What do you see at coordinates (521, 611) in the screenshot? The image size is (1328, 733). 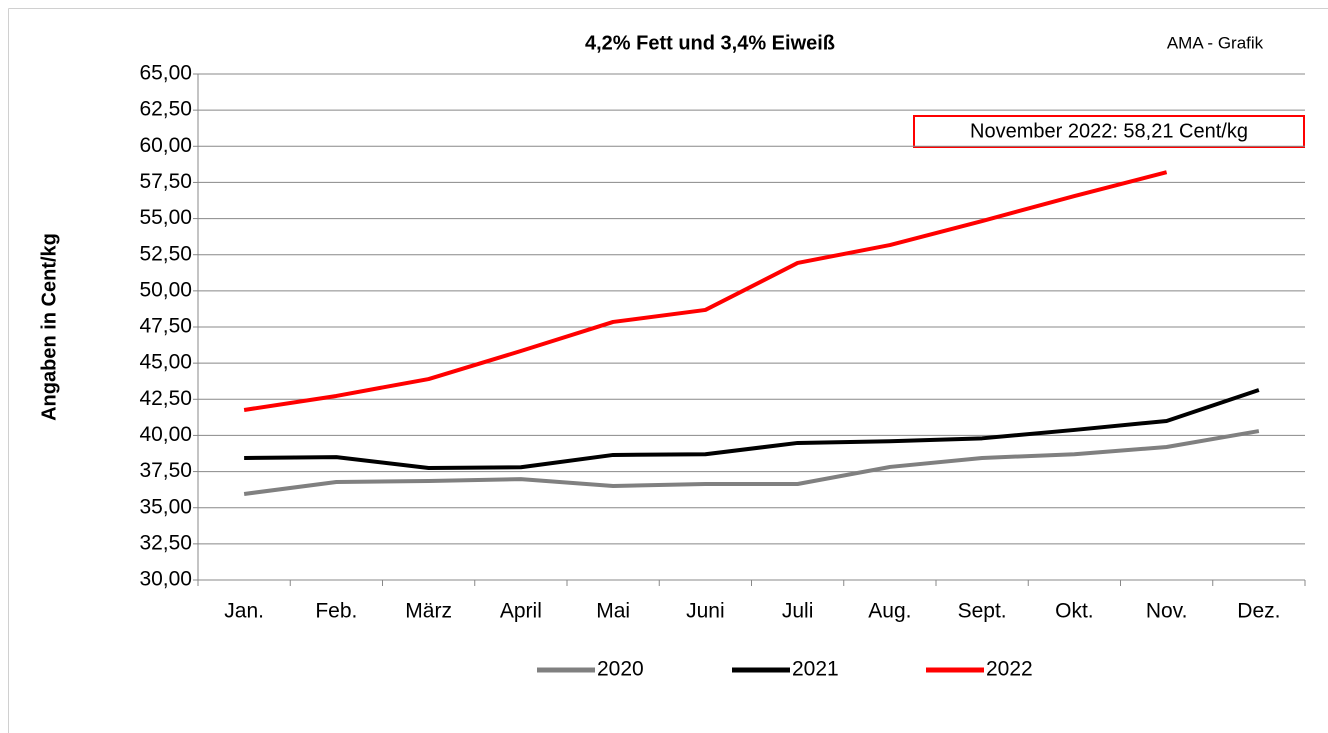 I see `x-tick-label: April` at bounding box center [521, 611].